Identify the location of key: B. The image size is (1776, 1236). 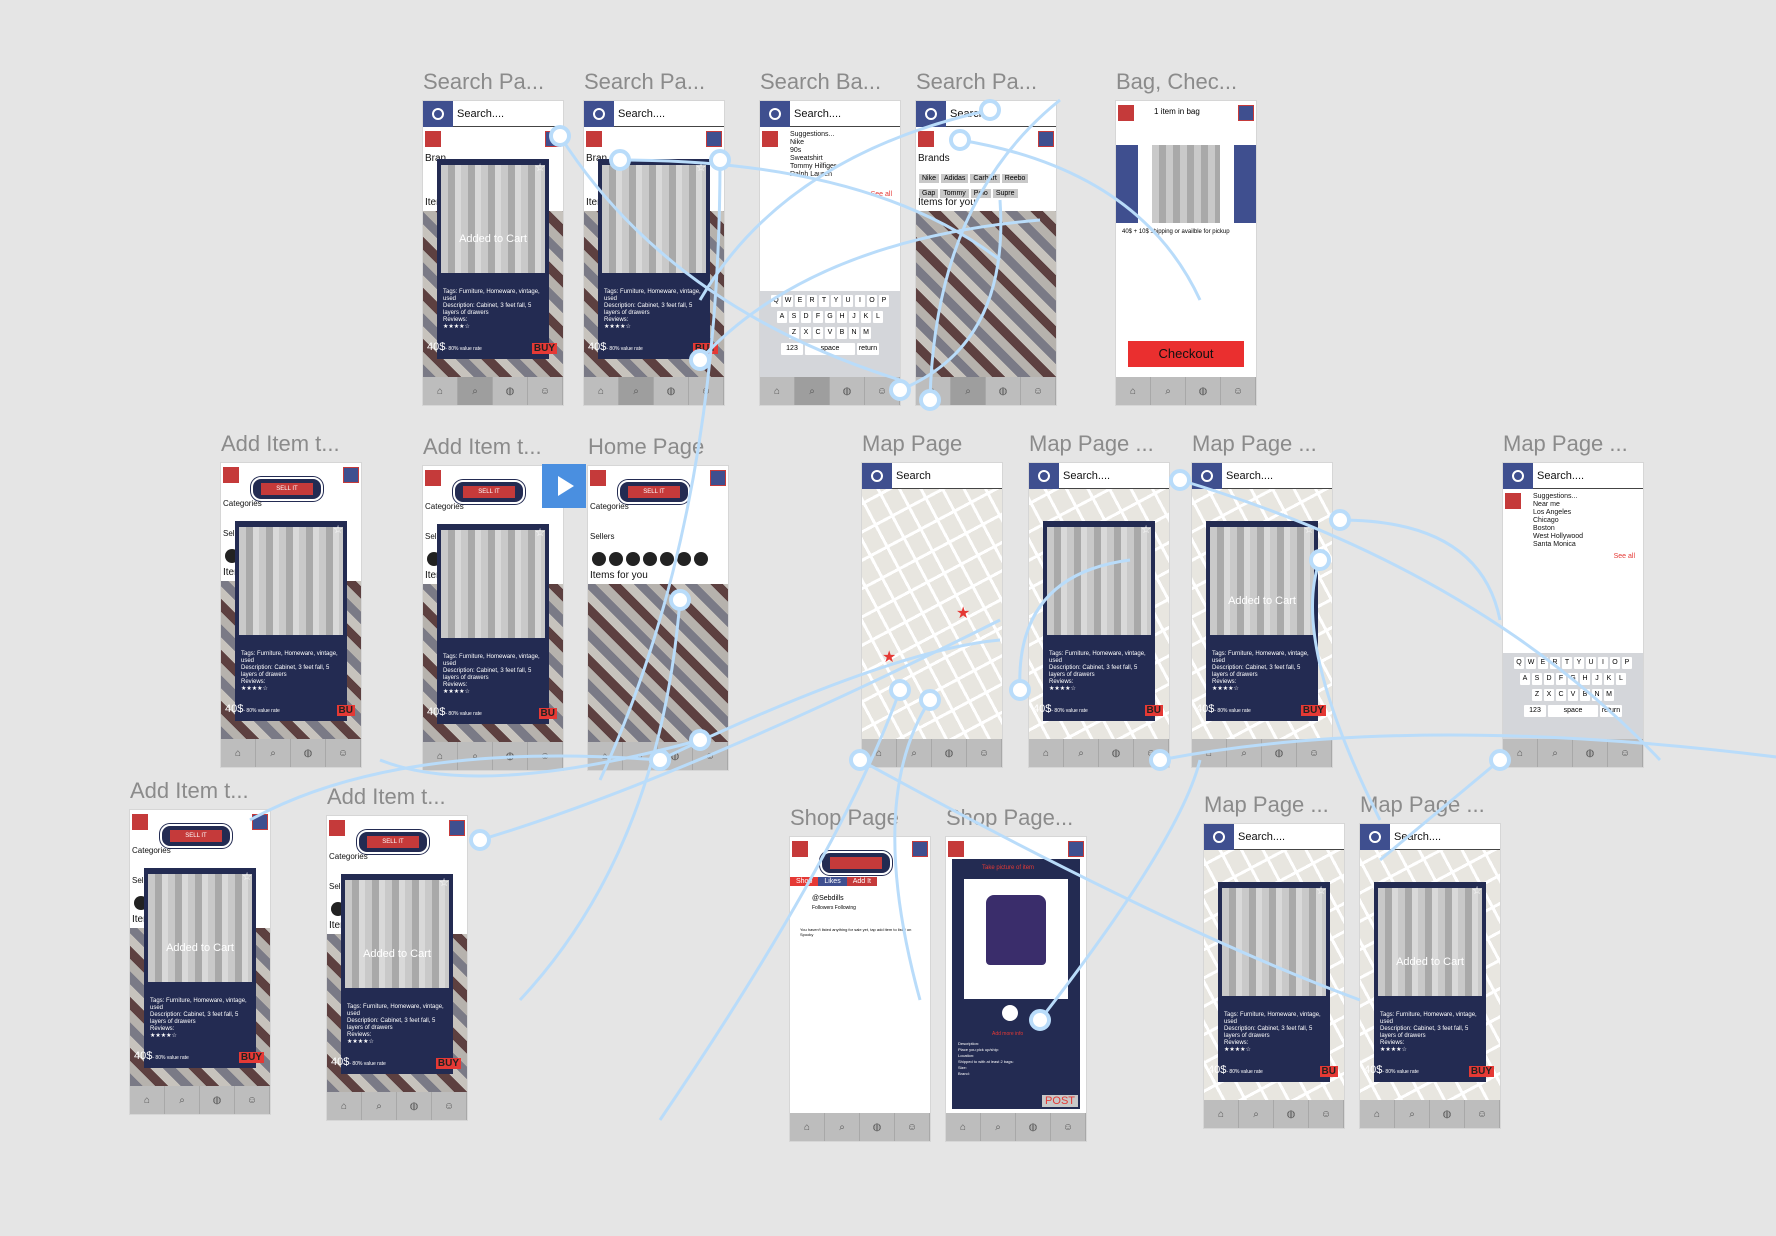
(842, 333).